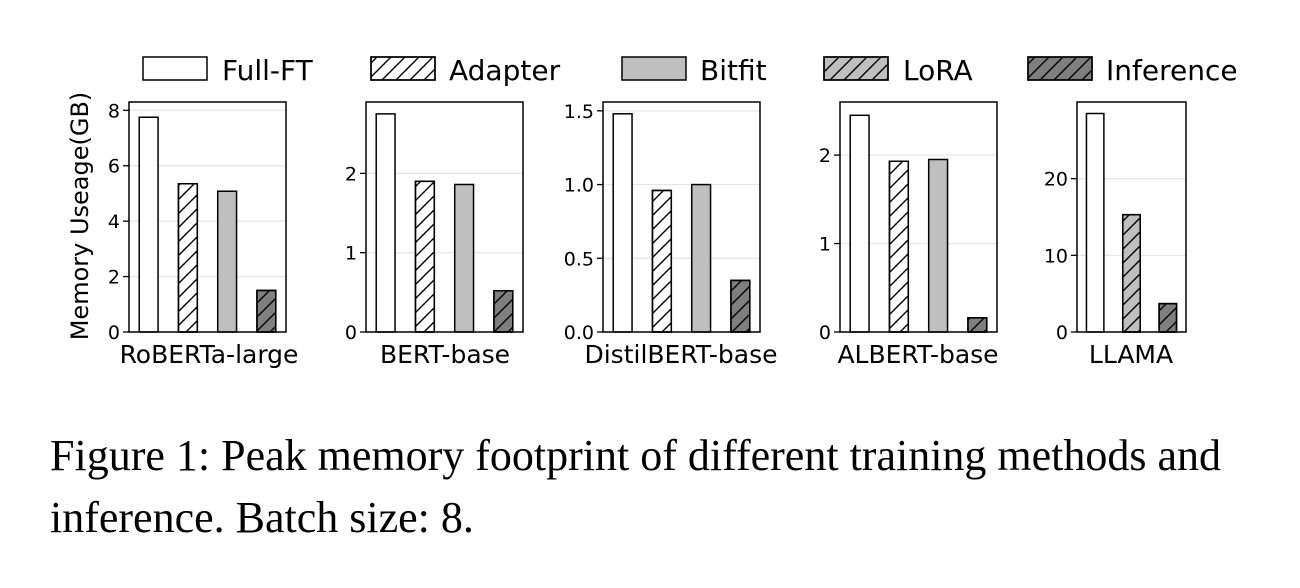 The width and height of the screenshot is (1300, 588). Describe the element at coordinates (445, 354) in the screenshot. I see `x-axis-label: BERT-base` at that location.